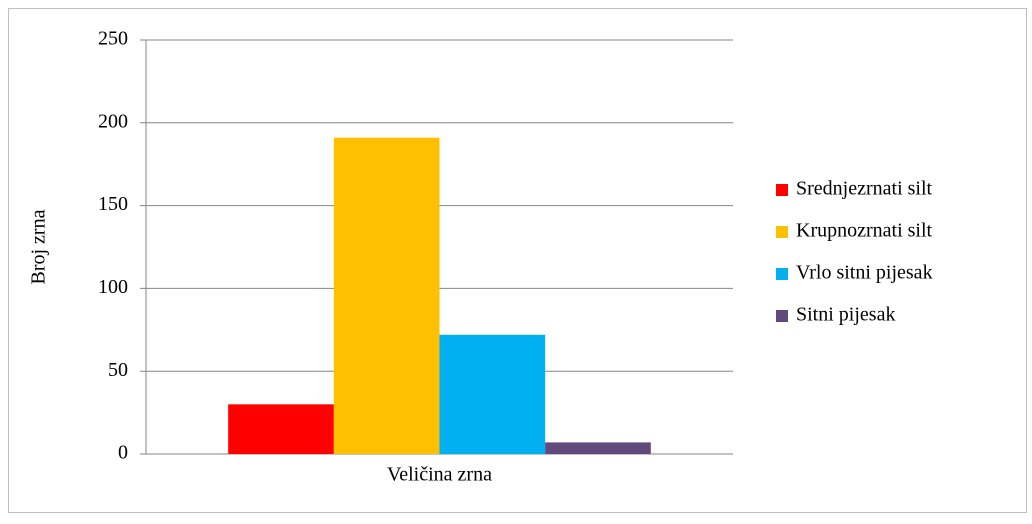  What do you see at coordinates (39, 246) in the screenshot?
I see `y-axis-label: Broj zrna` at bounding box center [39, 246].